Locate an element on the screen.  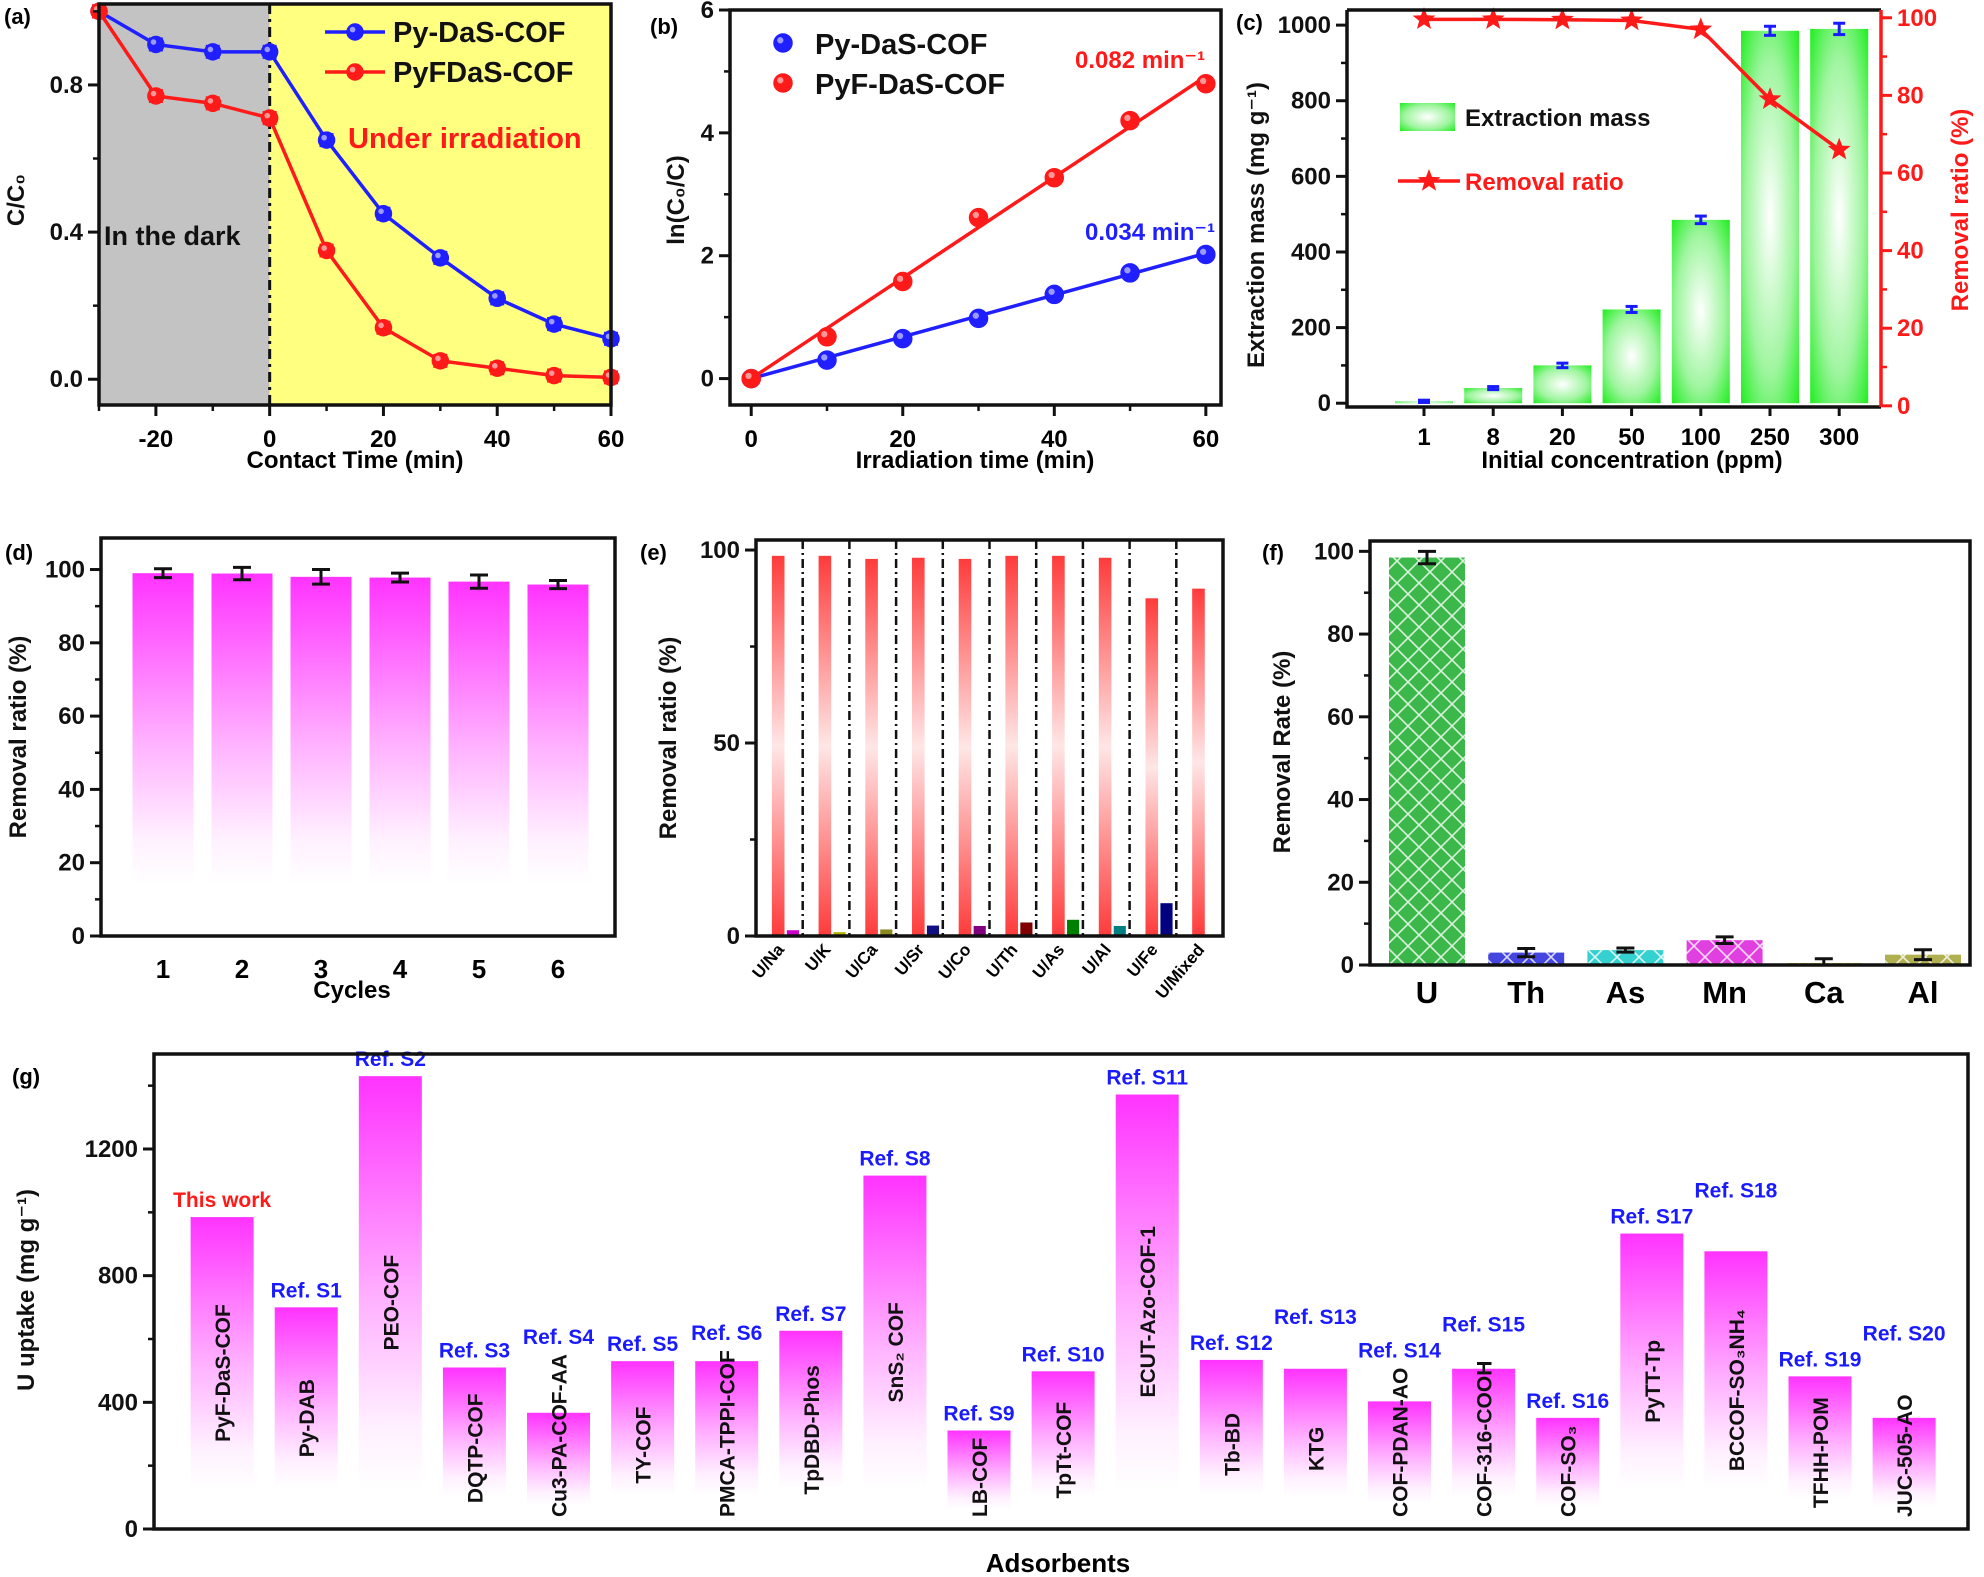
bar-label: SnS₂ COF is located at coordinates (896, 1352).